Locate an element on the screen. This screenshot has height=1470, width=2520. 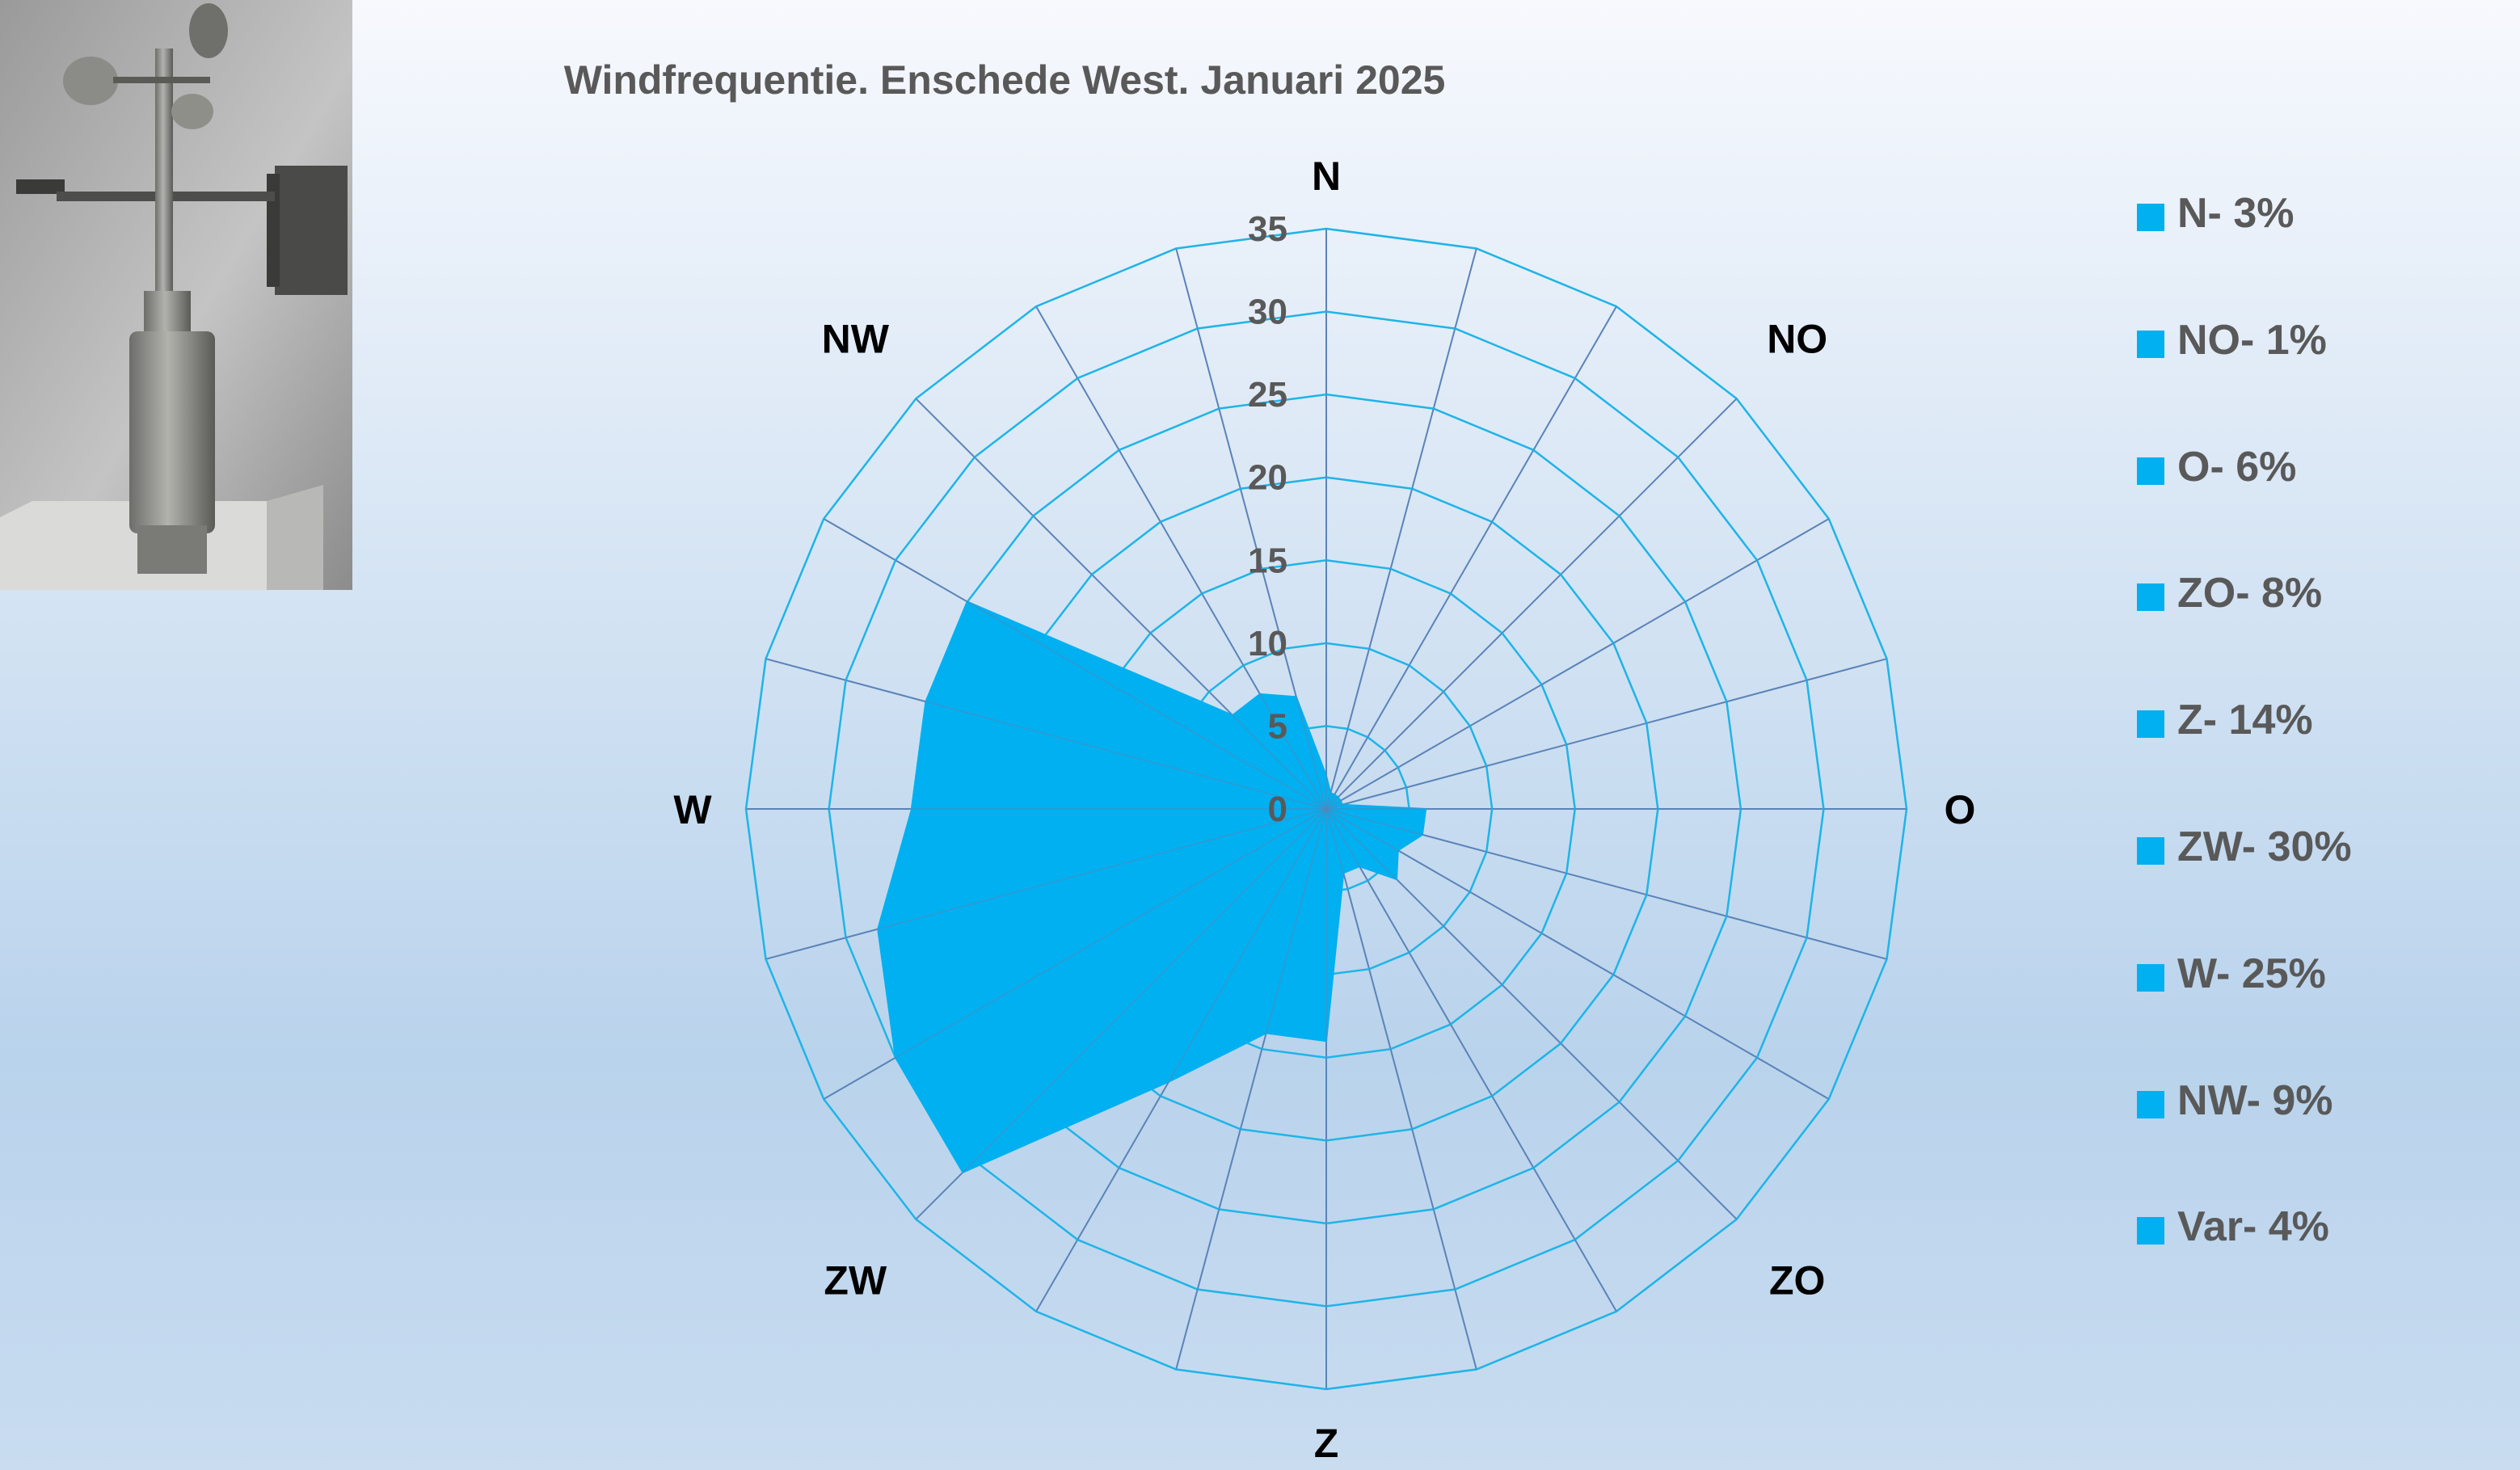
radial-tick-label: 0 is located at coordinates (1277, 810).